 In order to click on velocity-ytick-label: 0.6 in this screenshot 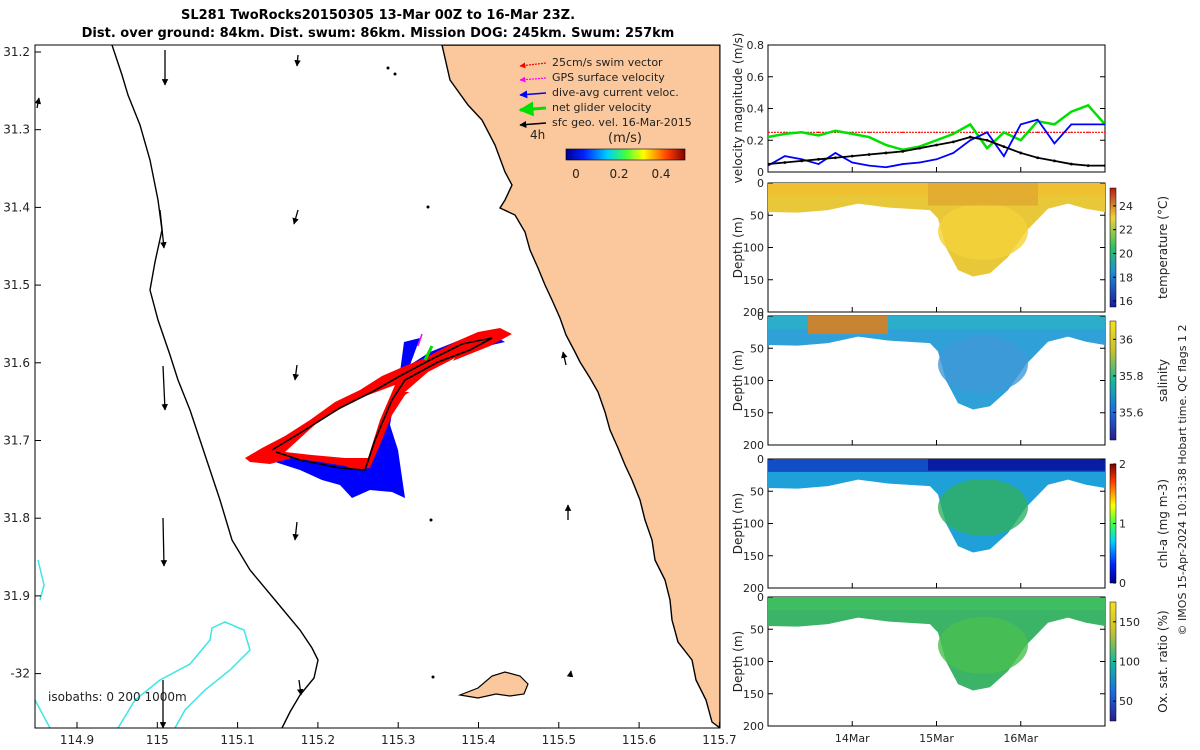, I will do `click(756, 77)`.